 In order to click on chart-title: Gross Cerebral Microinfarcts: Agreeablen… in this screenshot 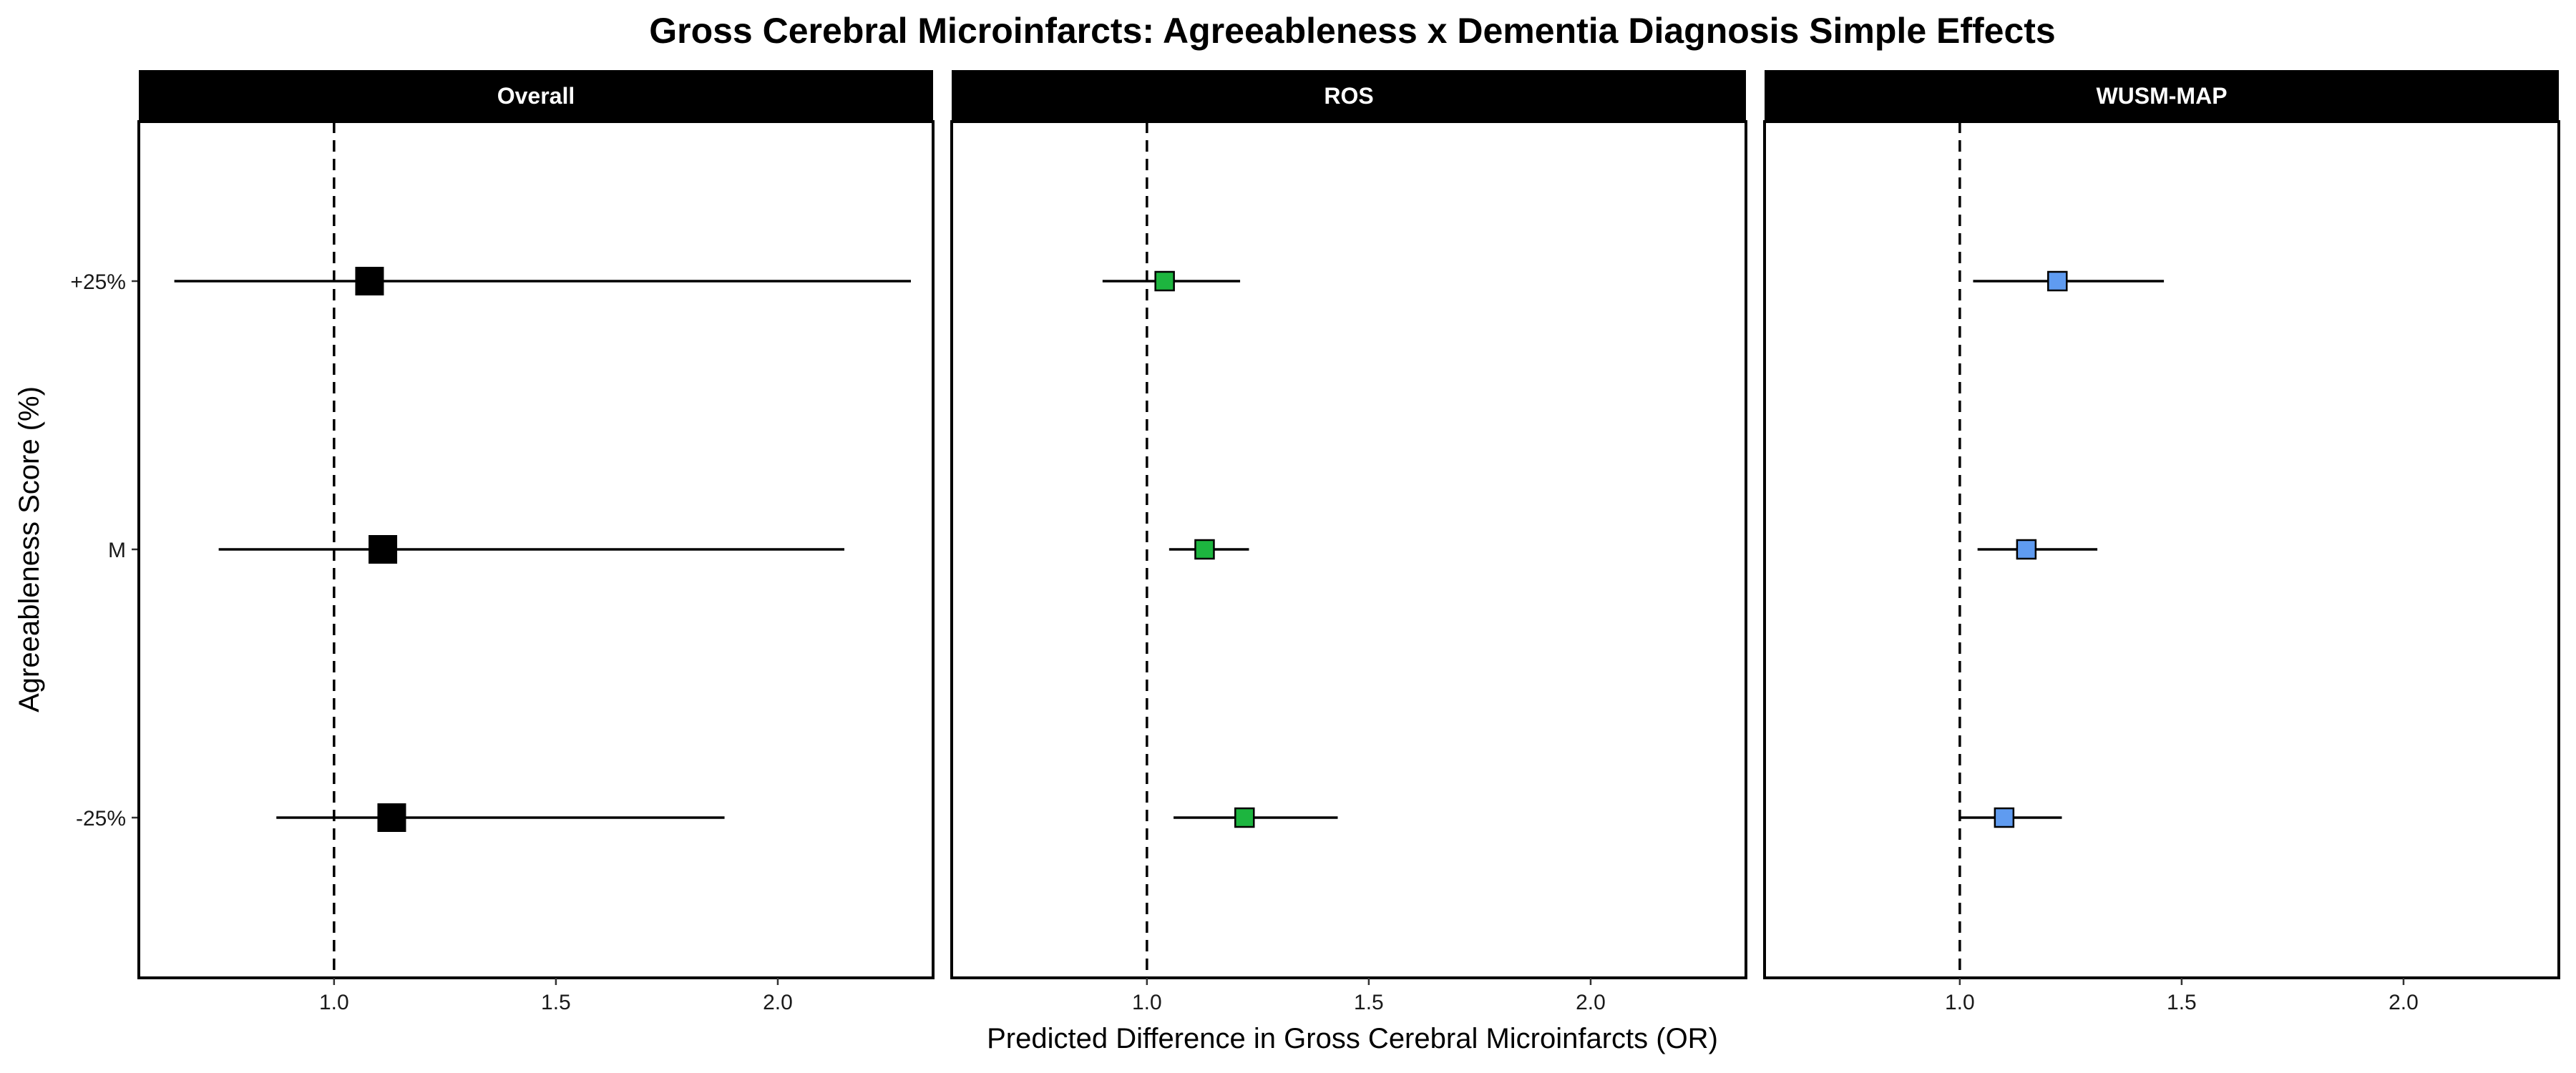, I will do `click(1352, 31)`.